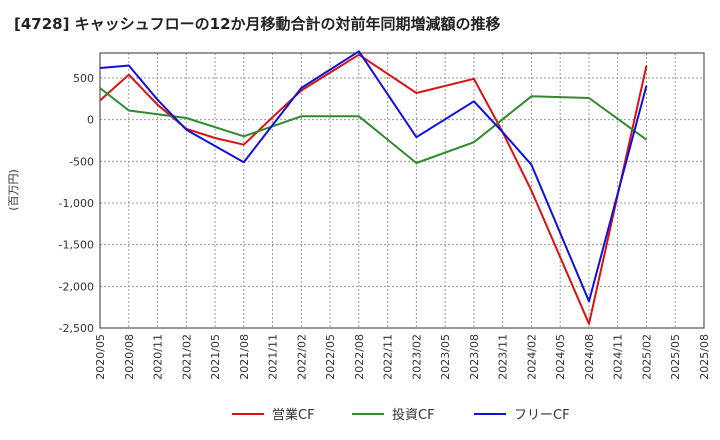 This screenshot has width=720, height=440. Describe the element at coordinates (359, 357) in the screenshot. I see `x-tick-label: 2022/08` at that location.